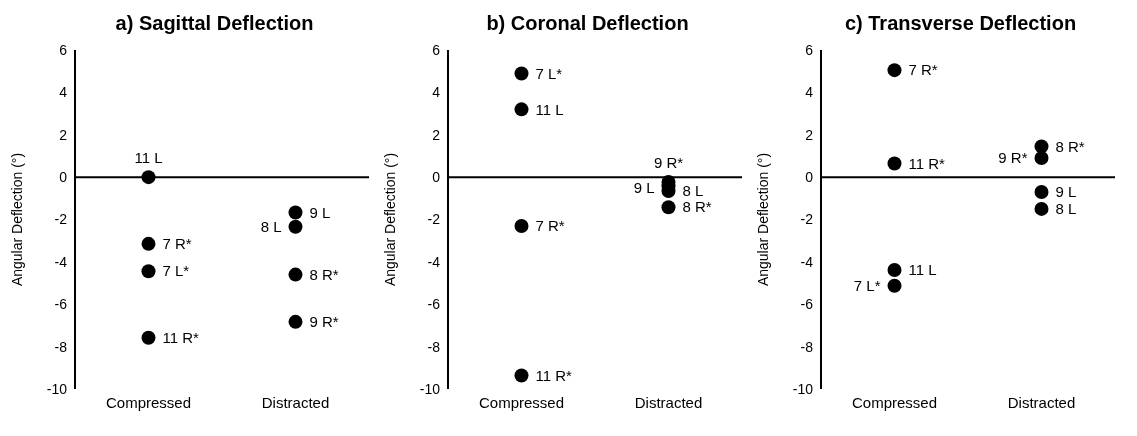  Describe the element at coordinates (960, 23) in the screenshot. I see `chart-title: c) Transverse Deflection` at that location.